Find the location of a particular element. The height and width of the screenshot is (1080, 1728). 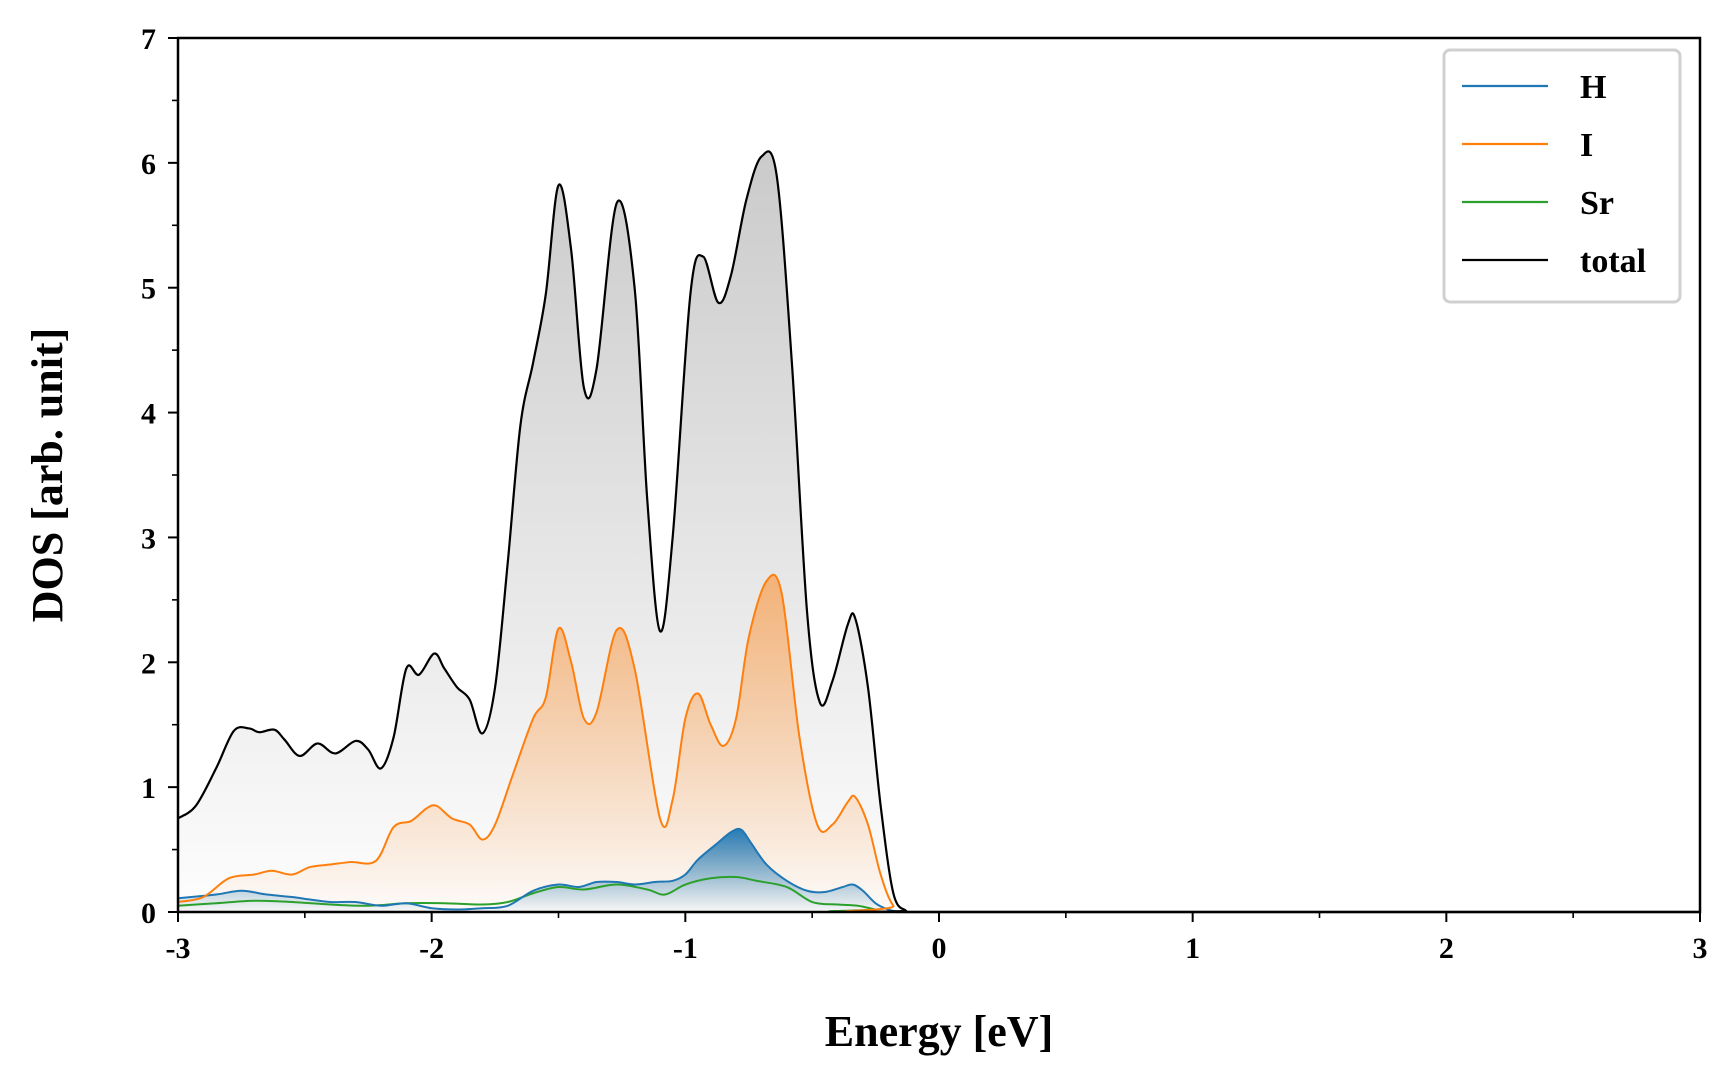

y-axis-label: DOS [arb. unit] is located at coordinates (47, 475).